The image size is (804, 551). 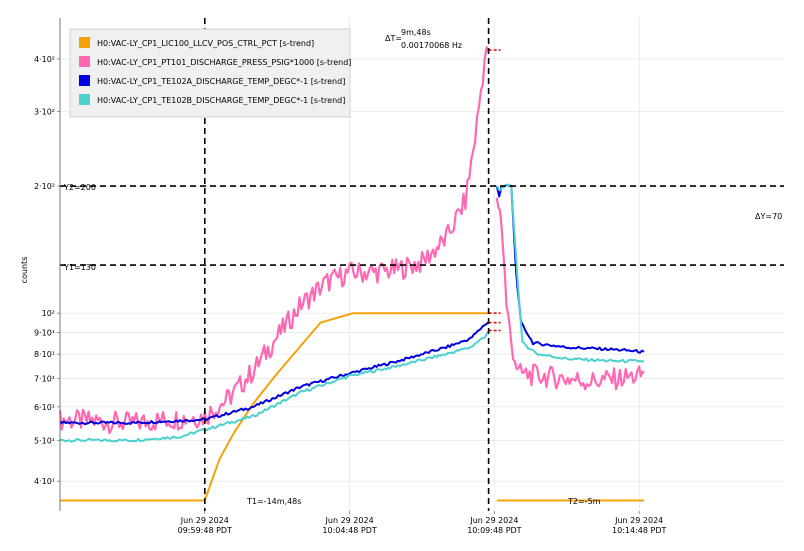 I want to click on cursor-dt-freq: 0.00170068 Hz, so click(x=431, y=45).